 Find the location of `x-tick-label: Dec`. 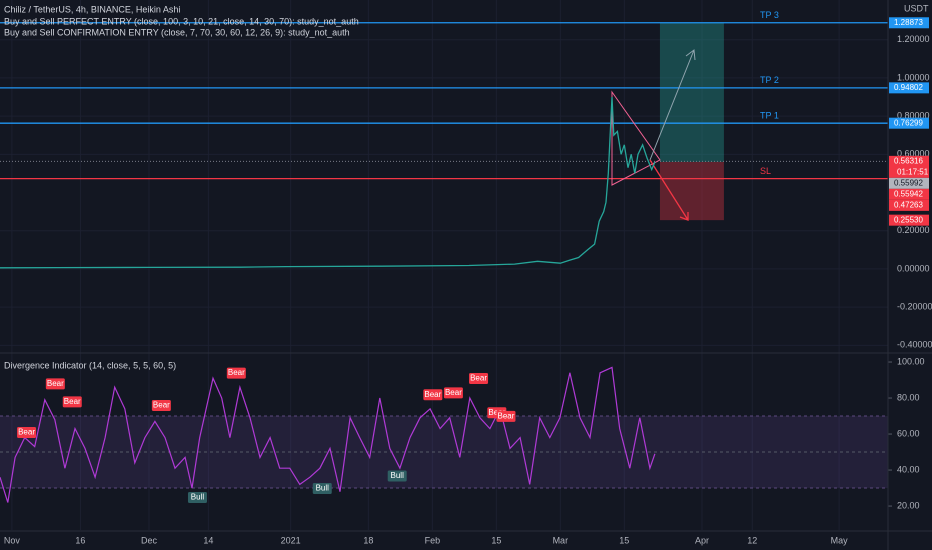

x-tick-label: Dec is located at coordinates (149, 540).